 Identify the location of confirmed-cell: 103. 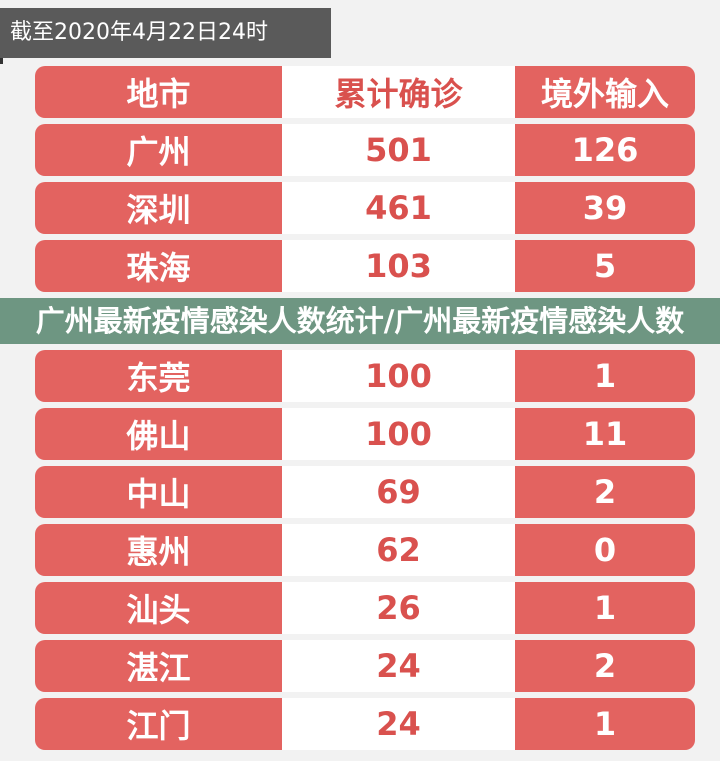
(398, 266).